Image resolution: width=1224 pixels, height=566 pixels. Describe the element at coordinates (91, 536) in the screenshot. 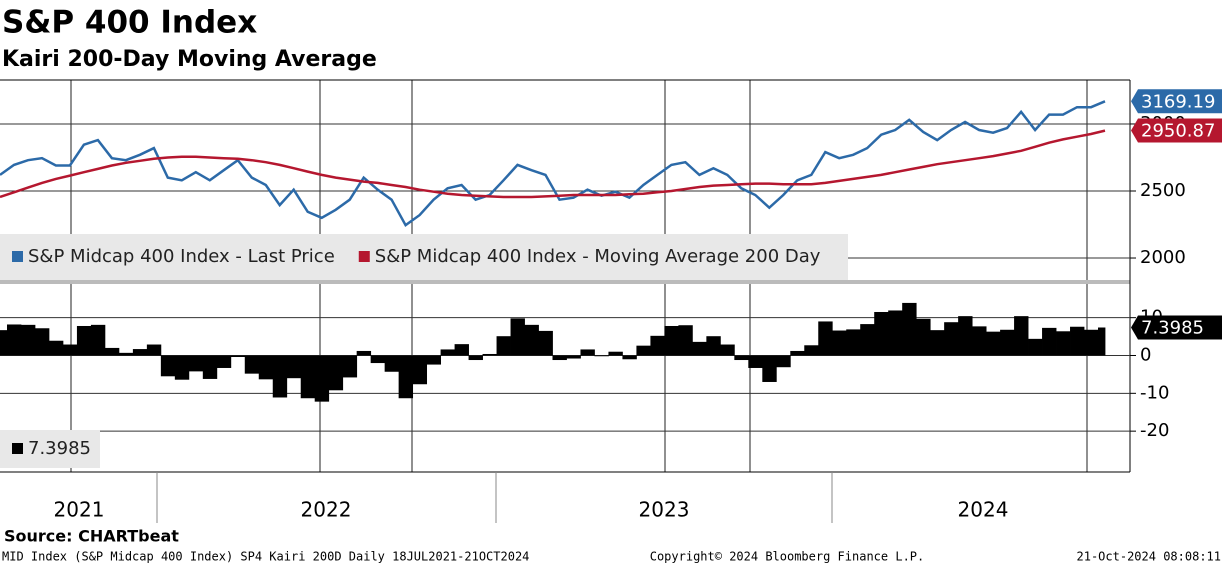

I see `source: Source: CHARTbeat` at that location.